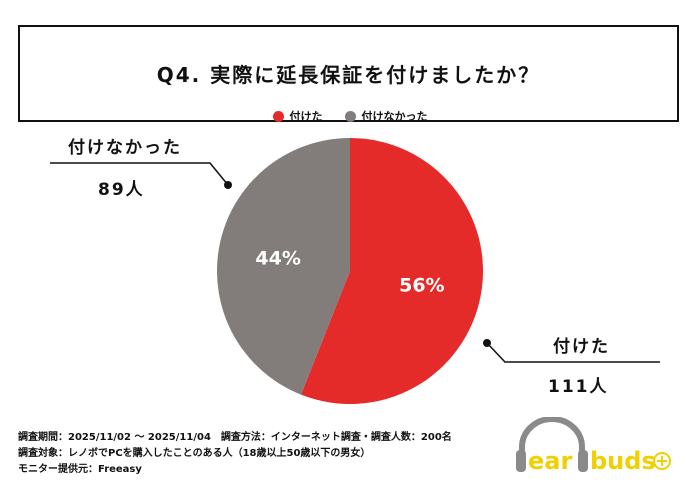  I want to click on legend-label-no: 付けなかった, so click(394, 116).